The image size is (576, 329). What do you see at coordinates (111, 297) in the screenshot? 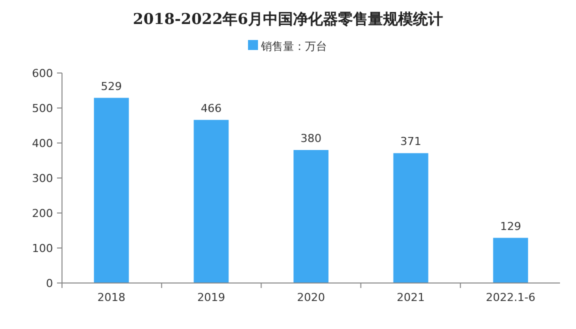
I see `x-tick-label: 2018` at bounding box center [111, 297].